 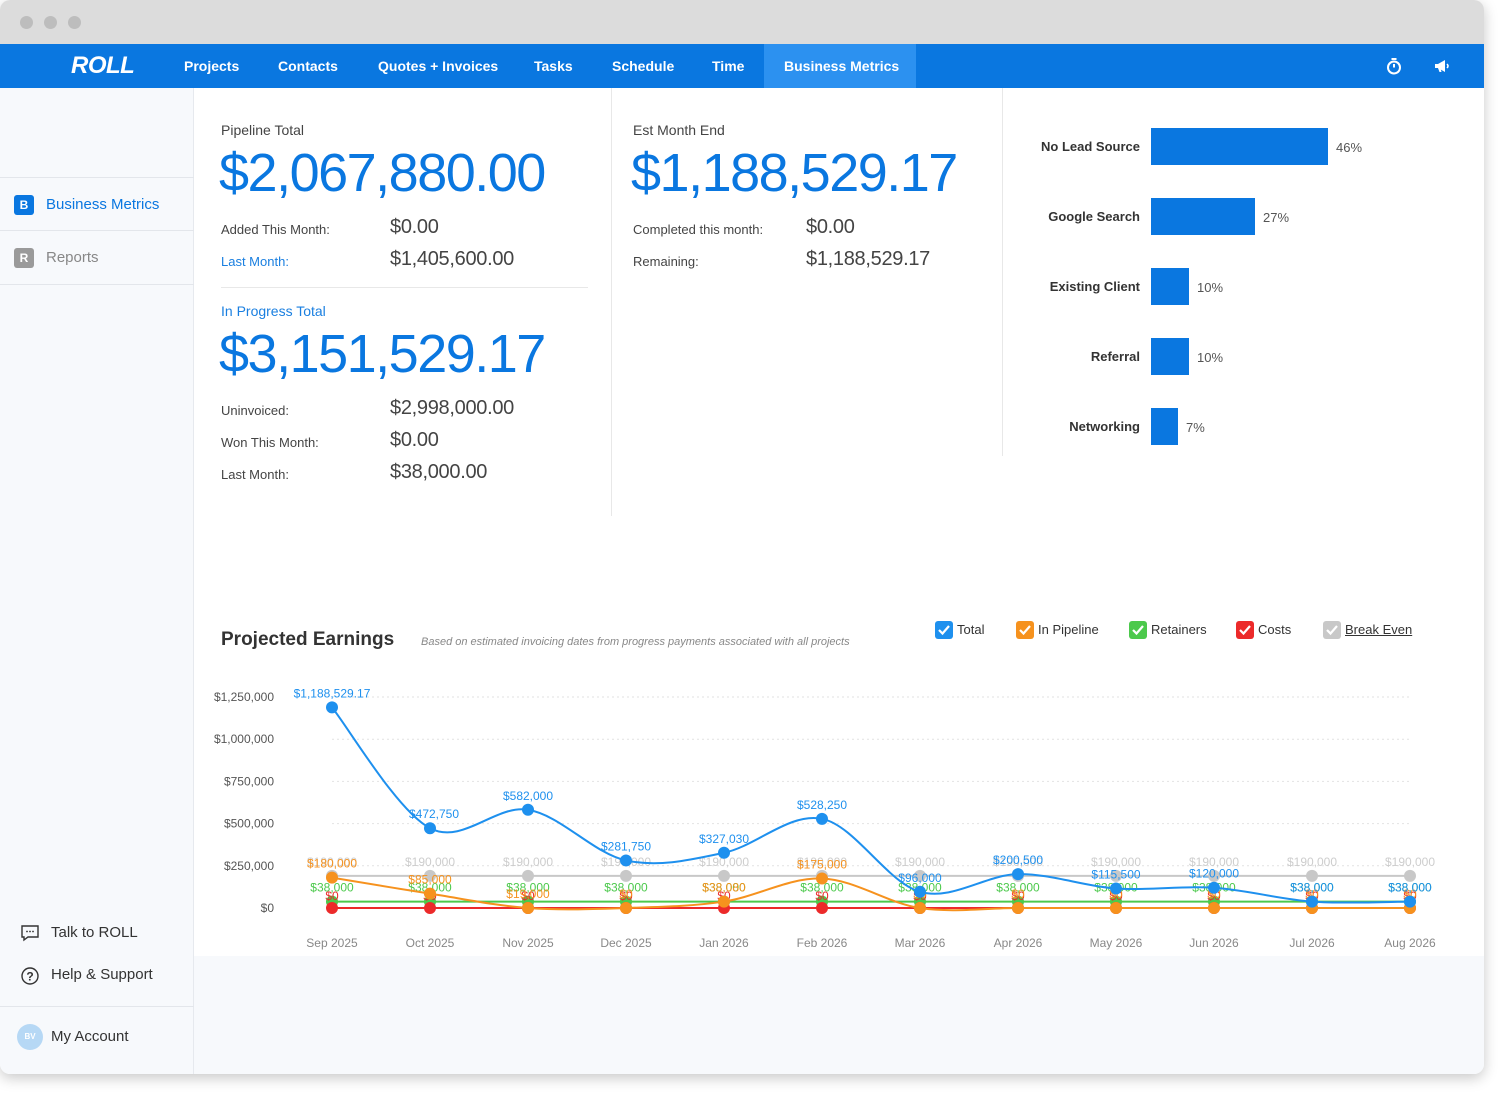 I want to click on x-tick-label: Jul 2026, so click(x=1312, y=943).